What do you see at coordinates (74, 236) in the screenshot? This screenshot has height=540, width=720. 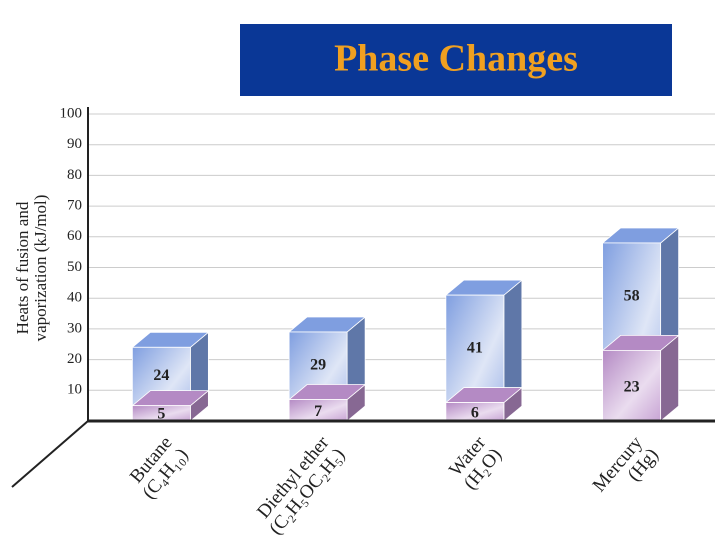 I see `y-tick-label: 60` at bounding box center [74, 236].